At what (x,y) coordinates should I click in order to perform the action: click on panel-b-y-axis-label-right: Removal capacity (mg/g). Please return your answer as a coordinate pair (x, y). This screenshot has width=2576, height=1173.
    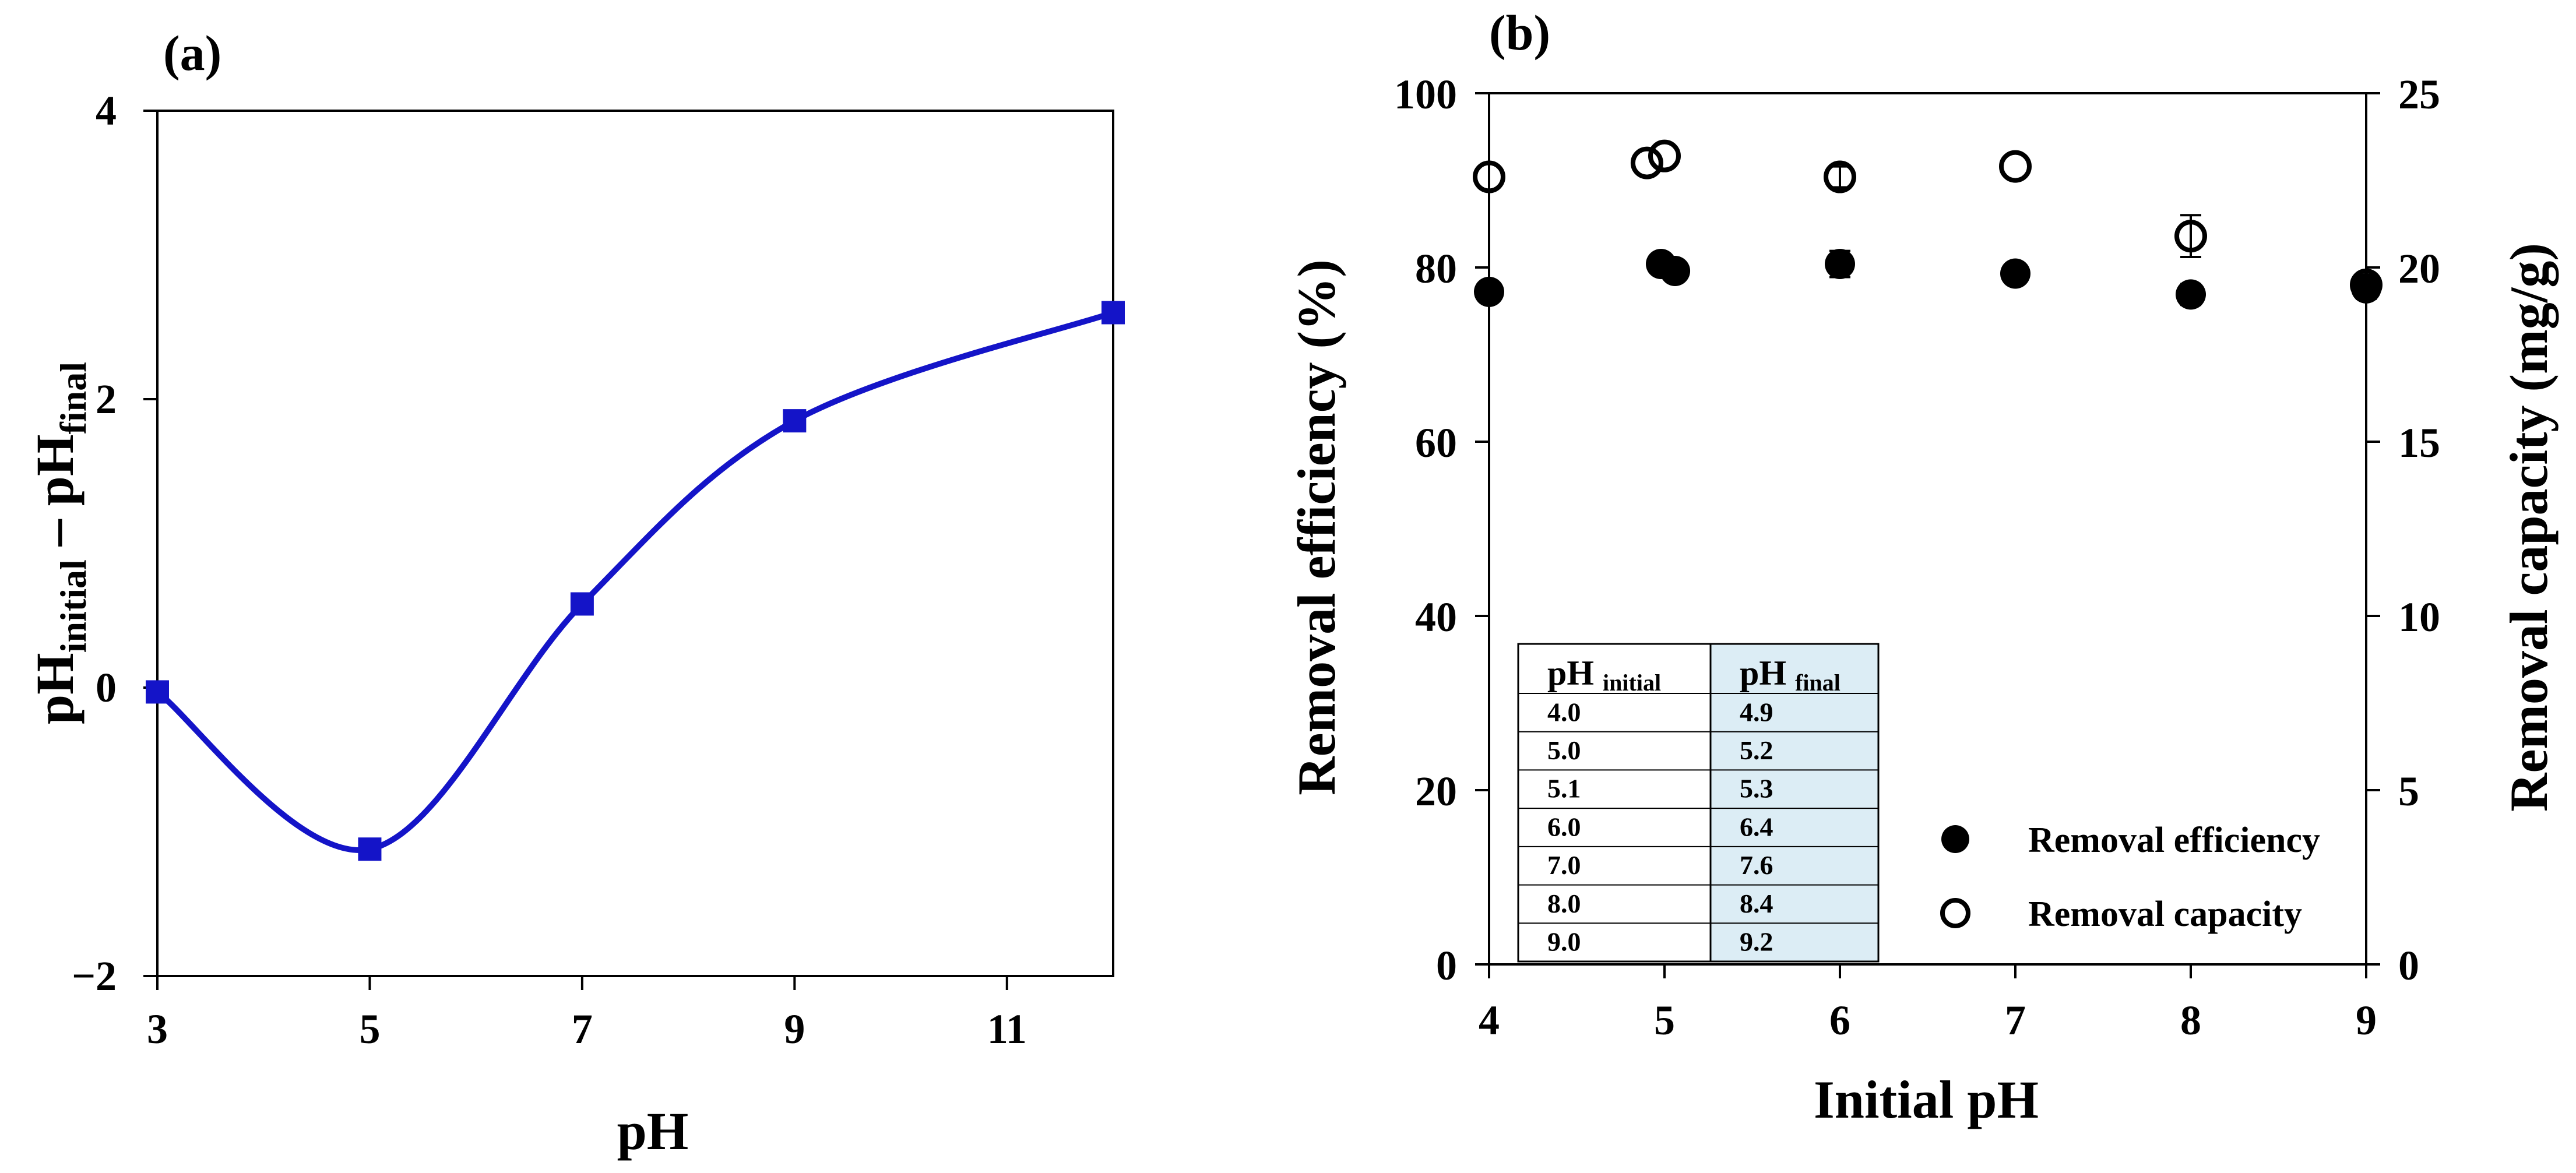
    Looking at the image, I should click on (2529, 528).